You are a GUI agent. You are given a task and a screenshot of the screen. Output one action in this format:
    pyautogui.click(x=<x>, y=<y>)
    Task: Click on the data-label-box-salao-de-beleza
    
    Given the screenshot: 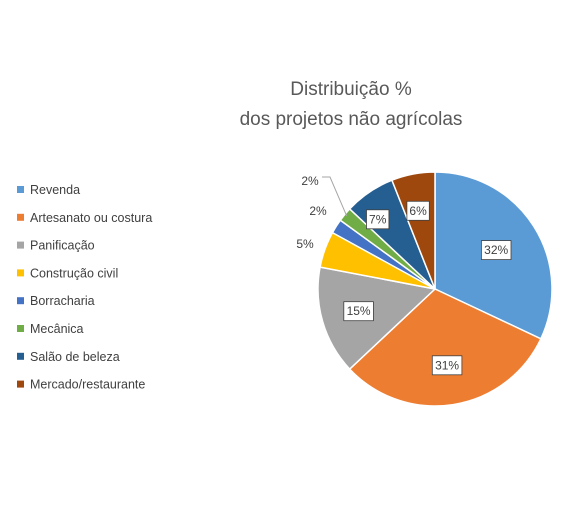 What is the action you would take?
    pyautogui.click(x=378, y=219)
    